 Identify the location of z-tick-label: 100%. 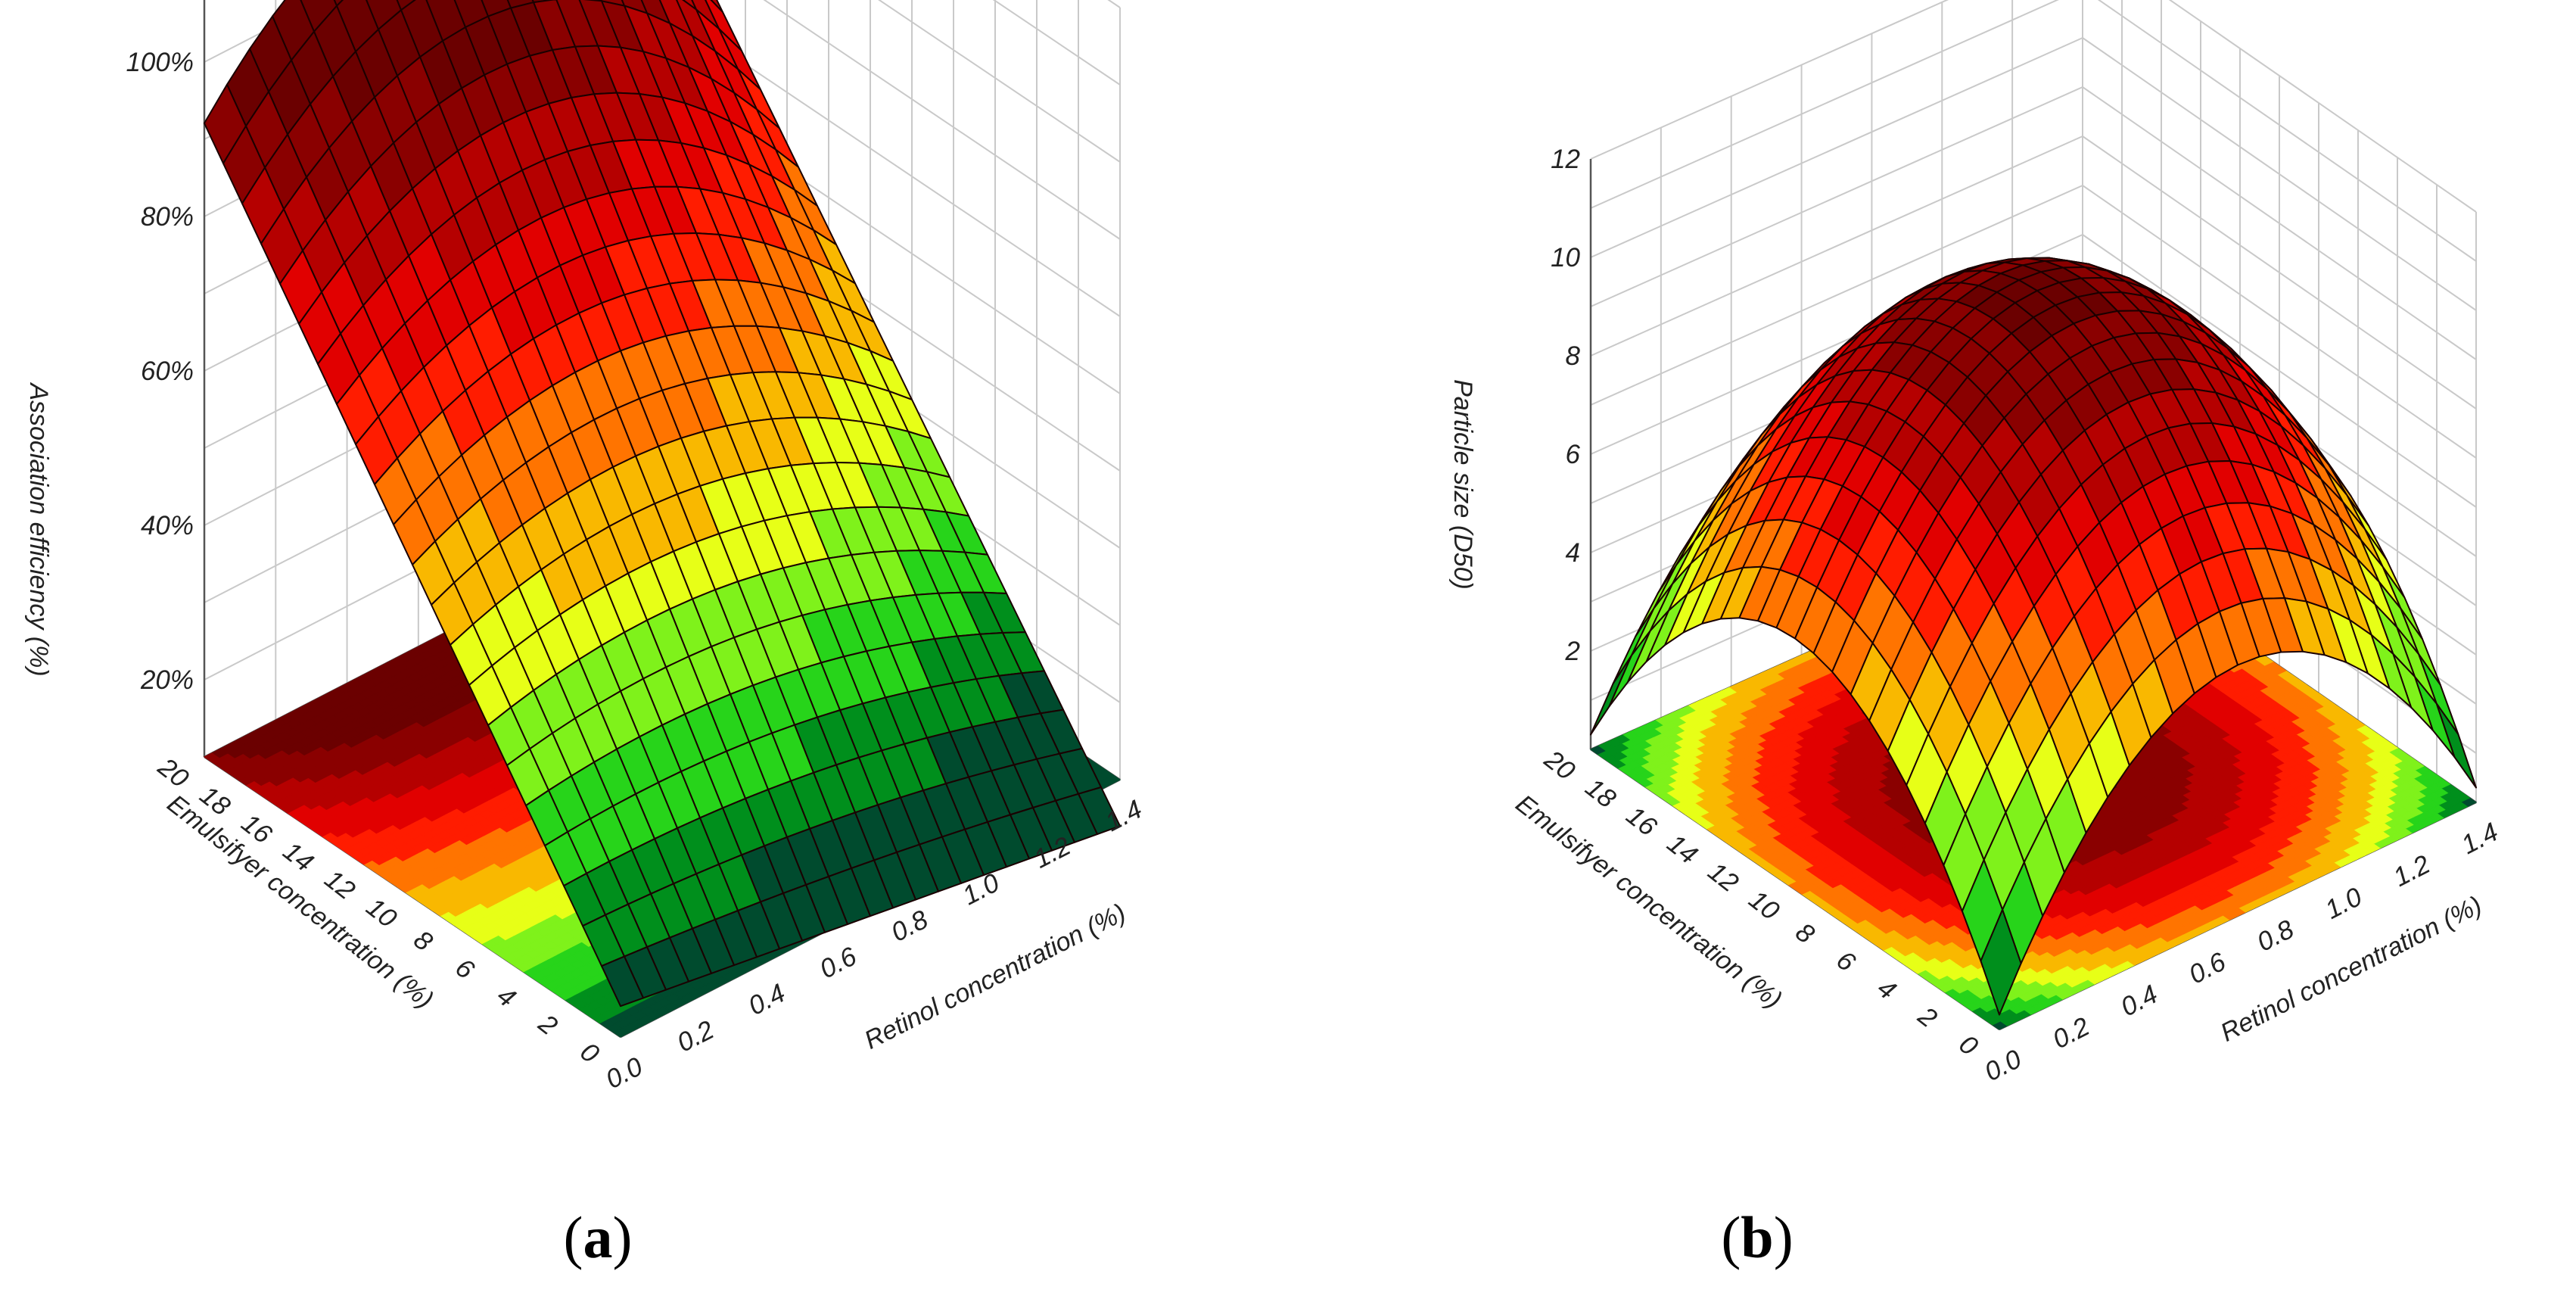
(160, 62).